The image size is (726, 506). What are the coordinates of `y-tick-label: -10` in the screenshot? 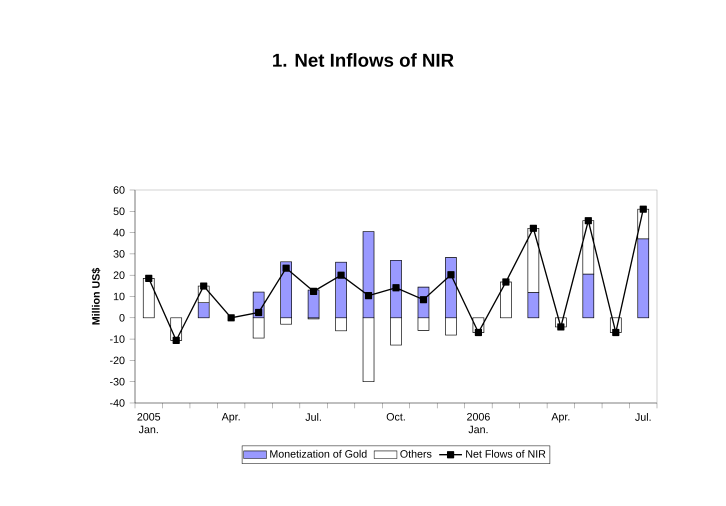 It's located at (117, 339).